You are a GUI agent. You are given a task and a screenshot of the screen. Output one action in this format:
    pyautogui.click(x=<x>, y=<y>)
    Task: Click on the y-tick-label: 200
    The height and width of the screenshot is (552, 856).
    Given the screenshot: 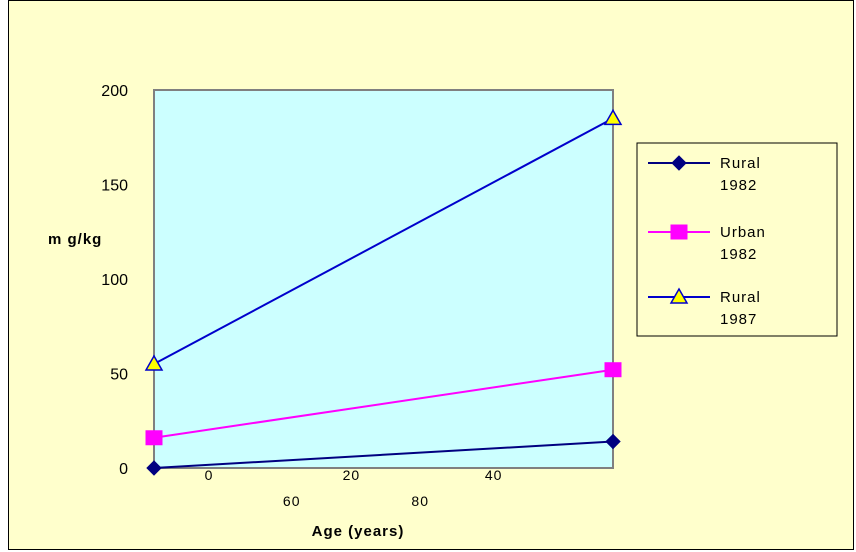 What is the action you would take?
    pyautogui.click(x=114, y=91)
    